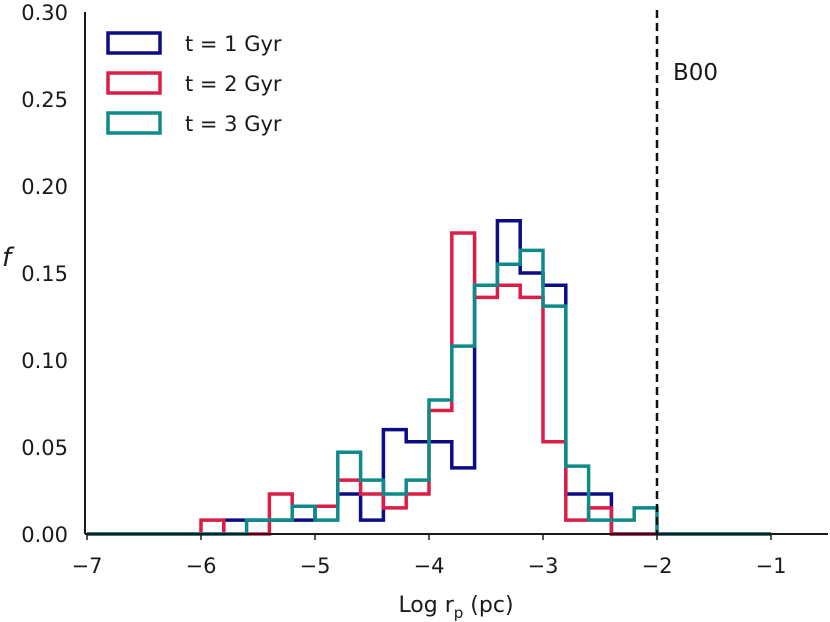  I want to click on y-tick-label: 0.20, so click(44, 187).